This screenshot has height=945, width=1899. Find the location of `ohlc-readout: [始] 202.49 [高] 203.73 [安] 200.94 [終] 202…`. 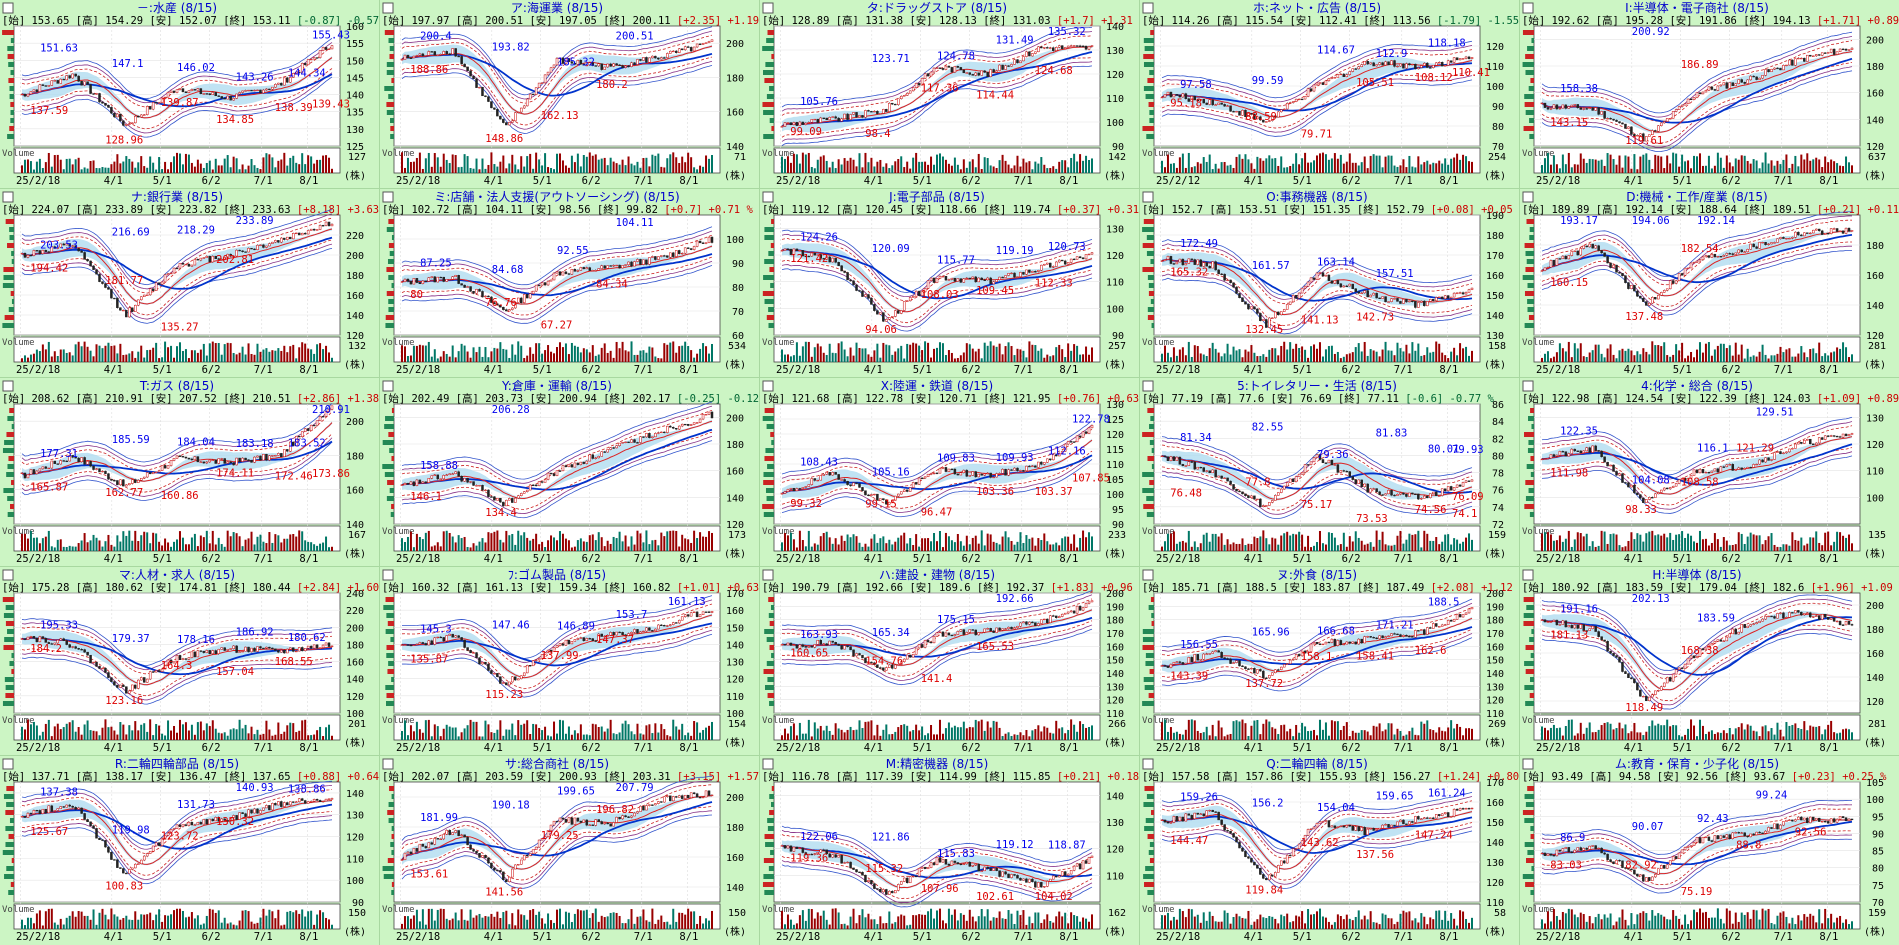

ohlc-readout: [始] 202.49 [高] 203.73 [安] 200.94 [終] 202… is located at coordinates (570, 398).